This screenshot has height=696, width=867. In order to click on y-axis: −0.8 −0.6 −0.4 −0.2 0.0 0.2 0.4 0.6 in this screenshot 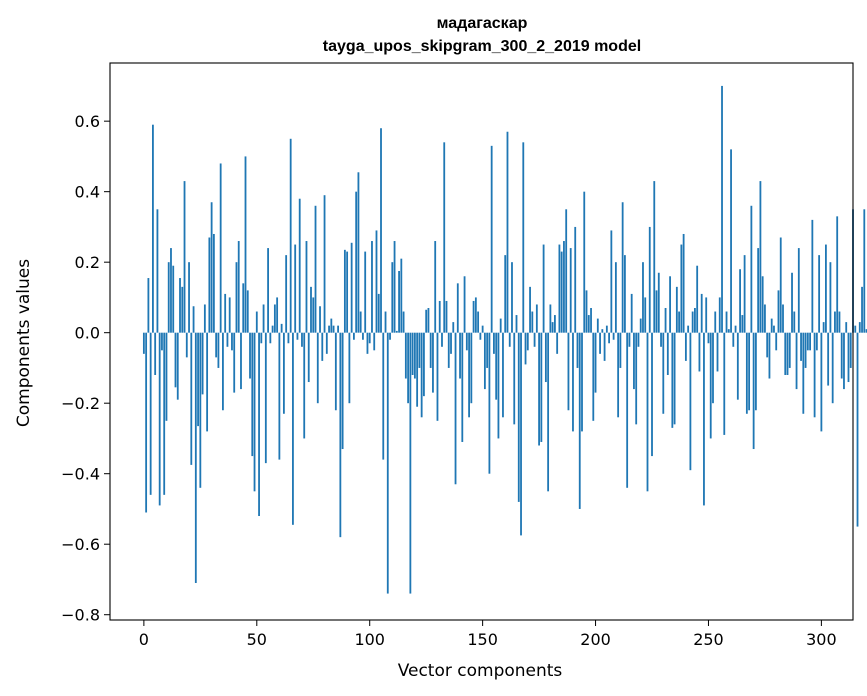, I will do `click(85, 368)`.